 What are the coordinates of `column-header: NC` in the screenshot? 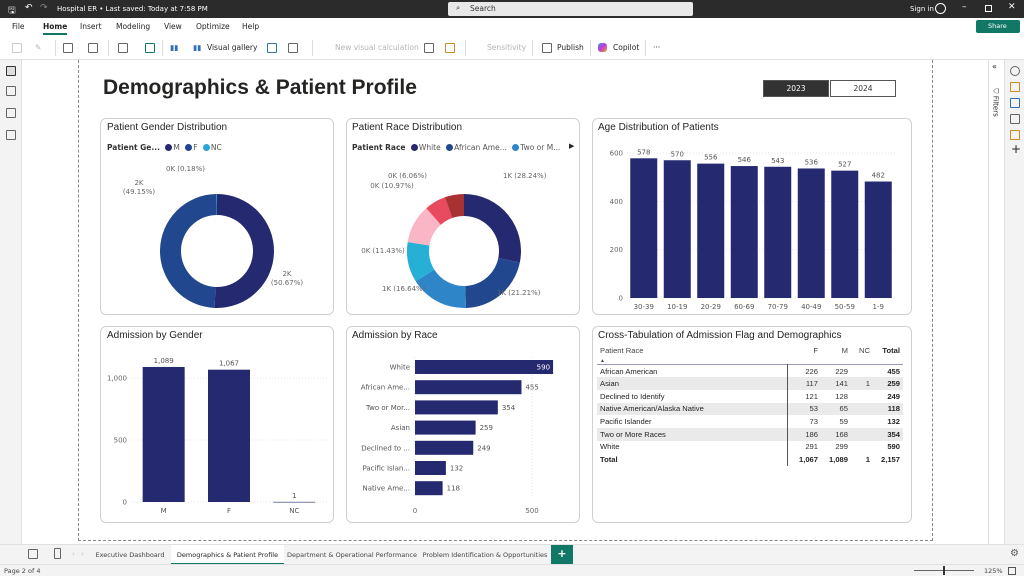 It's located at (864, 350).